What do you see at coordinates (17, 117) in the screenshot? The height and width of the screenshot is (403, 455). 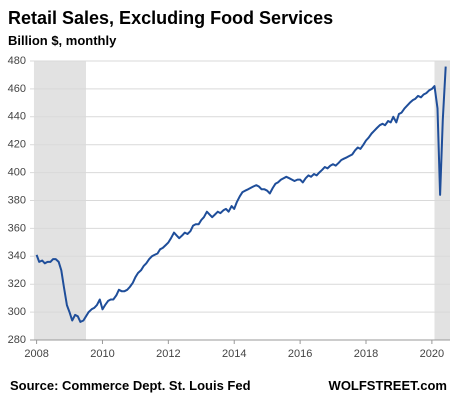 I see `y-tick-label: 440` at bounding box center [17, 117].